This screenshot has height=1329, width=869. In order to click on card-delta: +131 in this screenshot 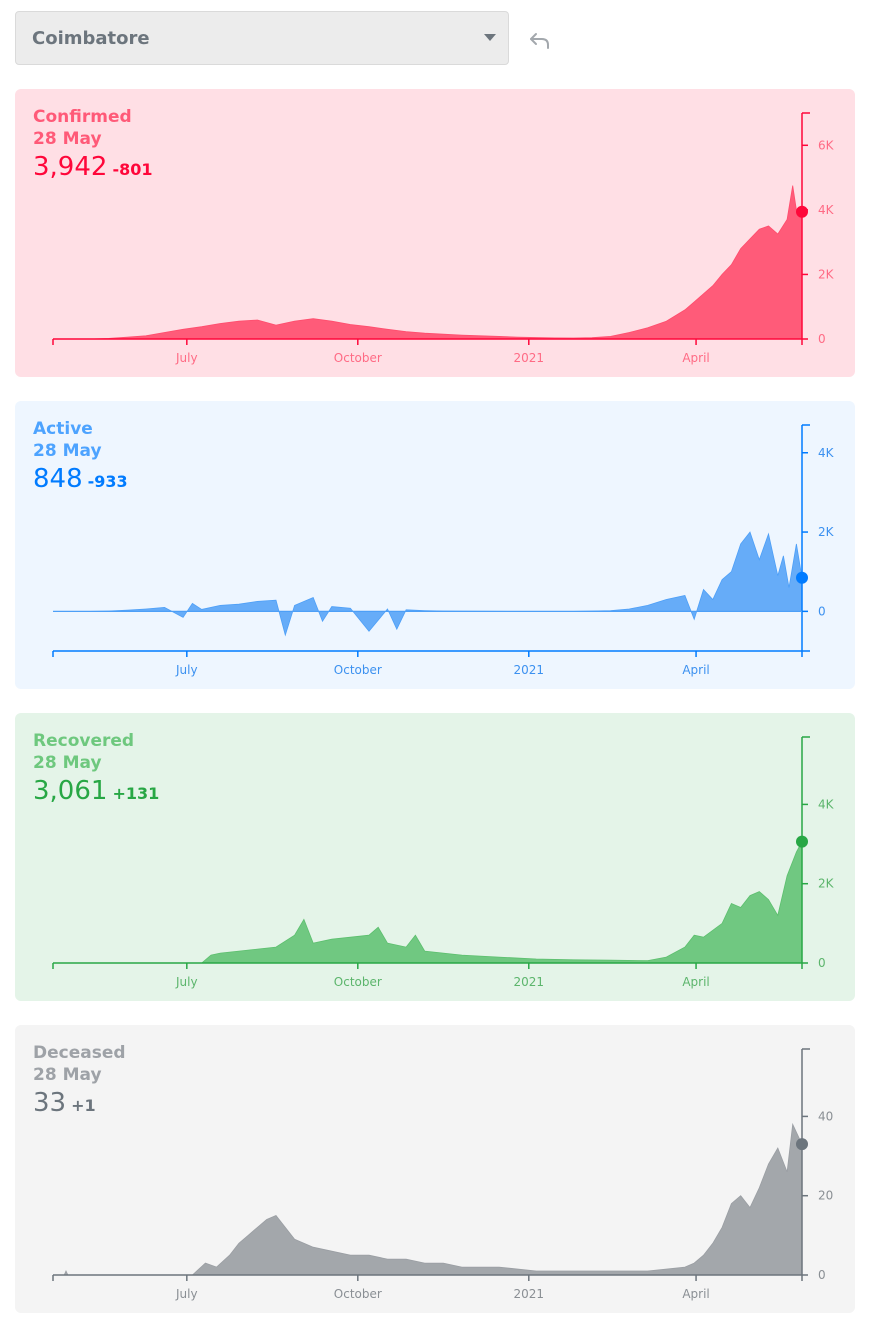, I will do `click(136, 793)`.